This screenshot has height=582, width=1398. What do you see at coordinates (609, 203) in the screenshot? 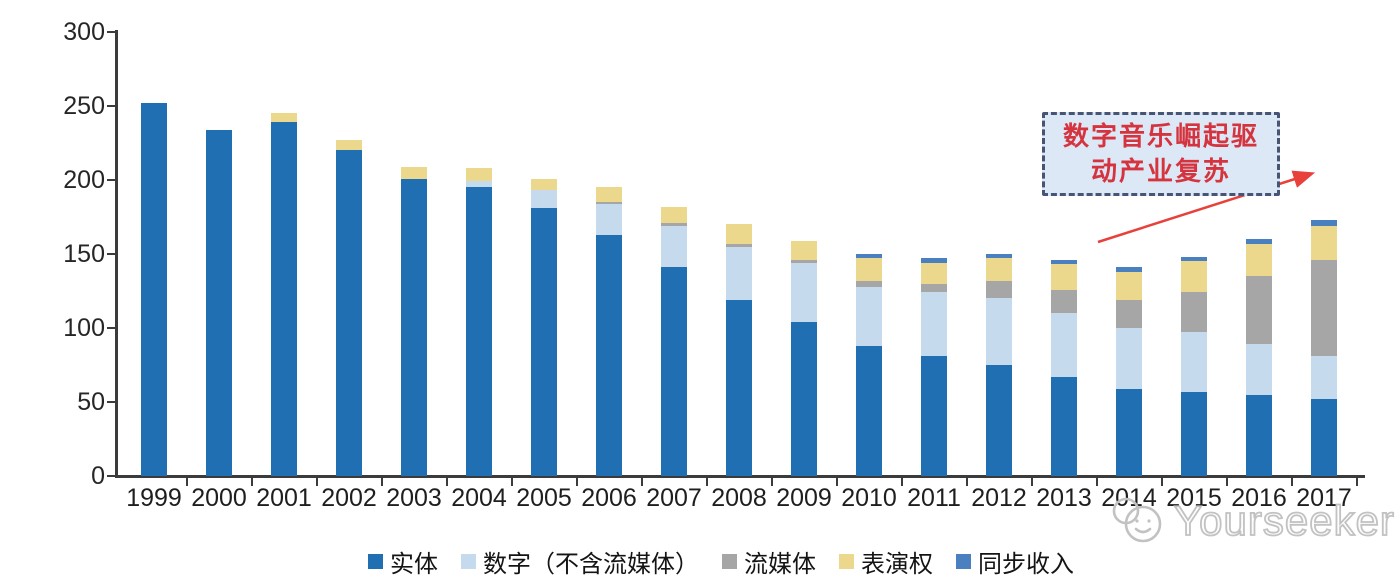
I see `bar-segment-2006-流媒体` at bounding box center [609, 203].